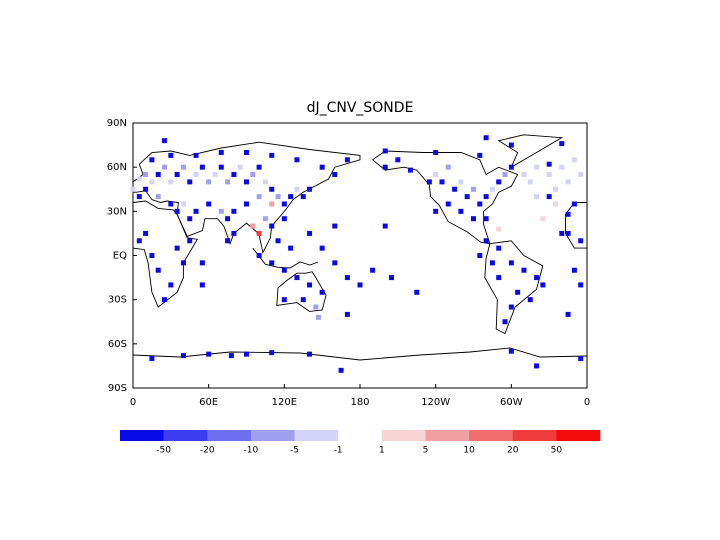 The image size is (720, 540). Describe the element at coordinates (117, 123) in the screenshot. I see `y-tick-label: 90N` at that location.